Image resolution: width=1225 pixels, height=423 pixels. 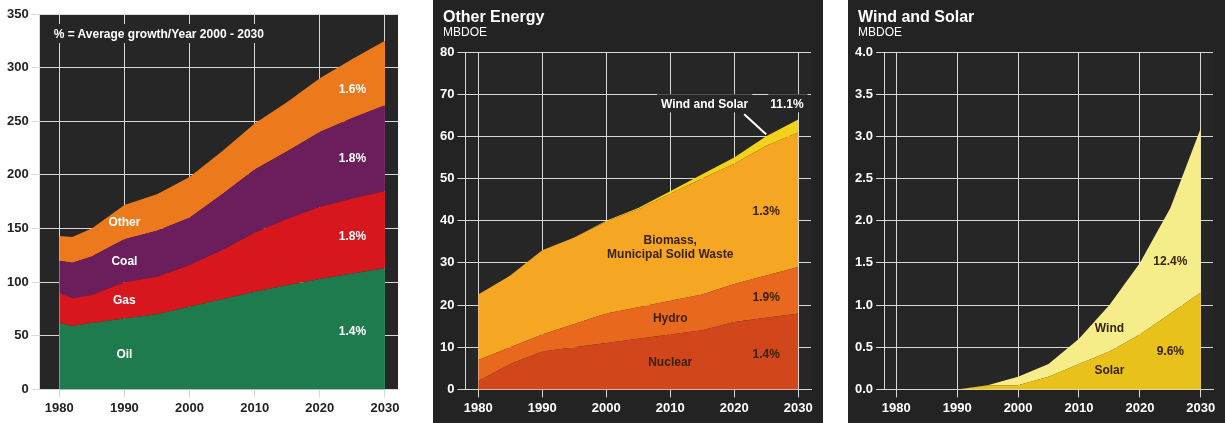 I want to click on series-label: Coal, so click(x=124, y=260).